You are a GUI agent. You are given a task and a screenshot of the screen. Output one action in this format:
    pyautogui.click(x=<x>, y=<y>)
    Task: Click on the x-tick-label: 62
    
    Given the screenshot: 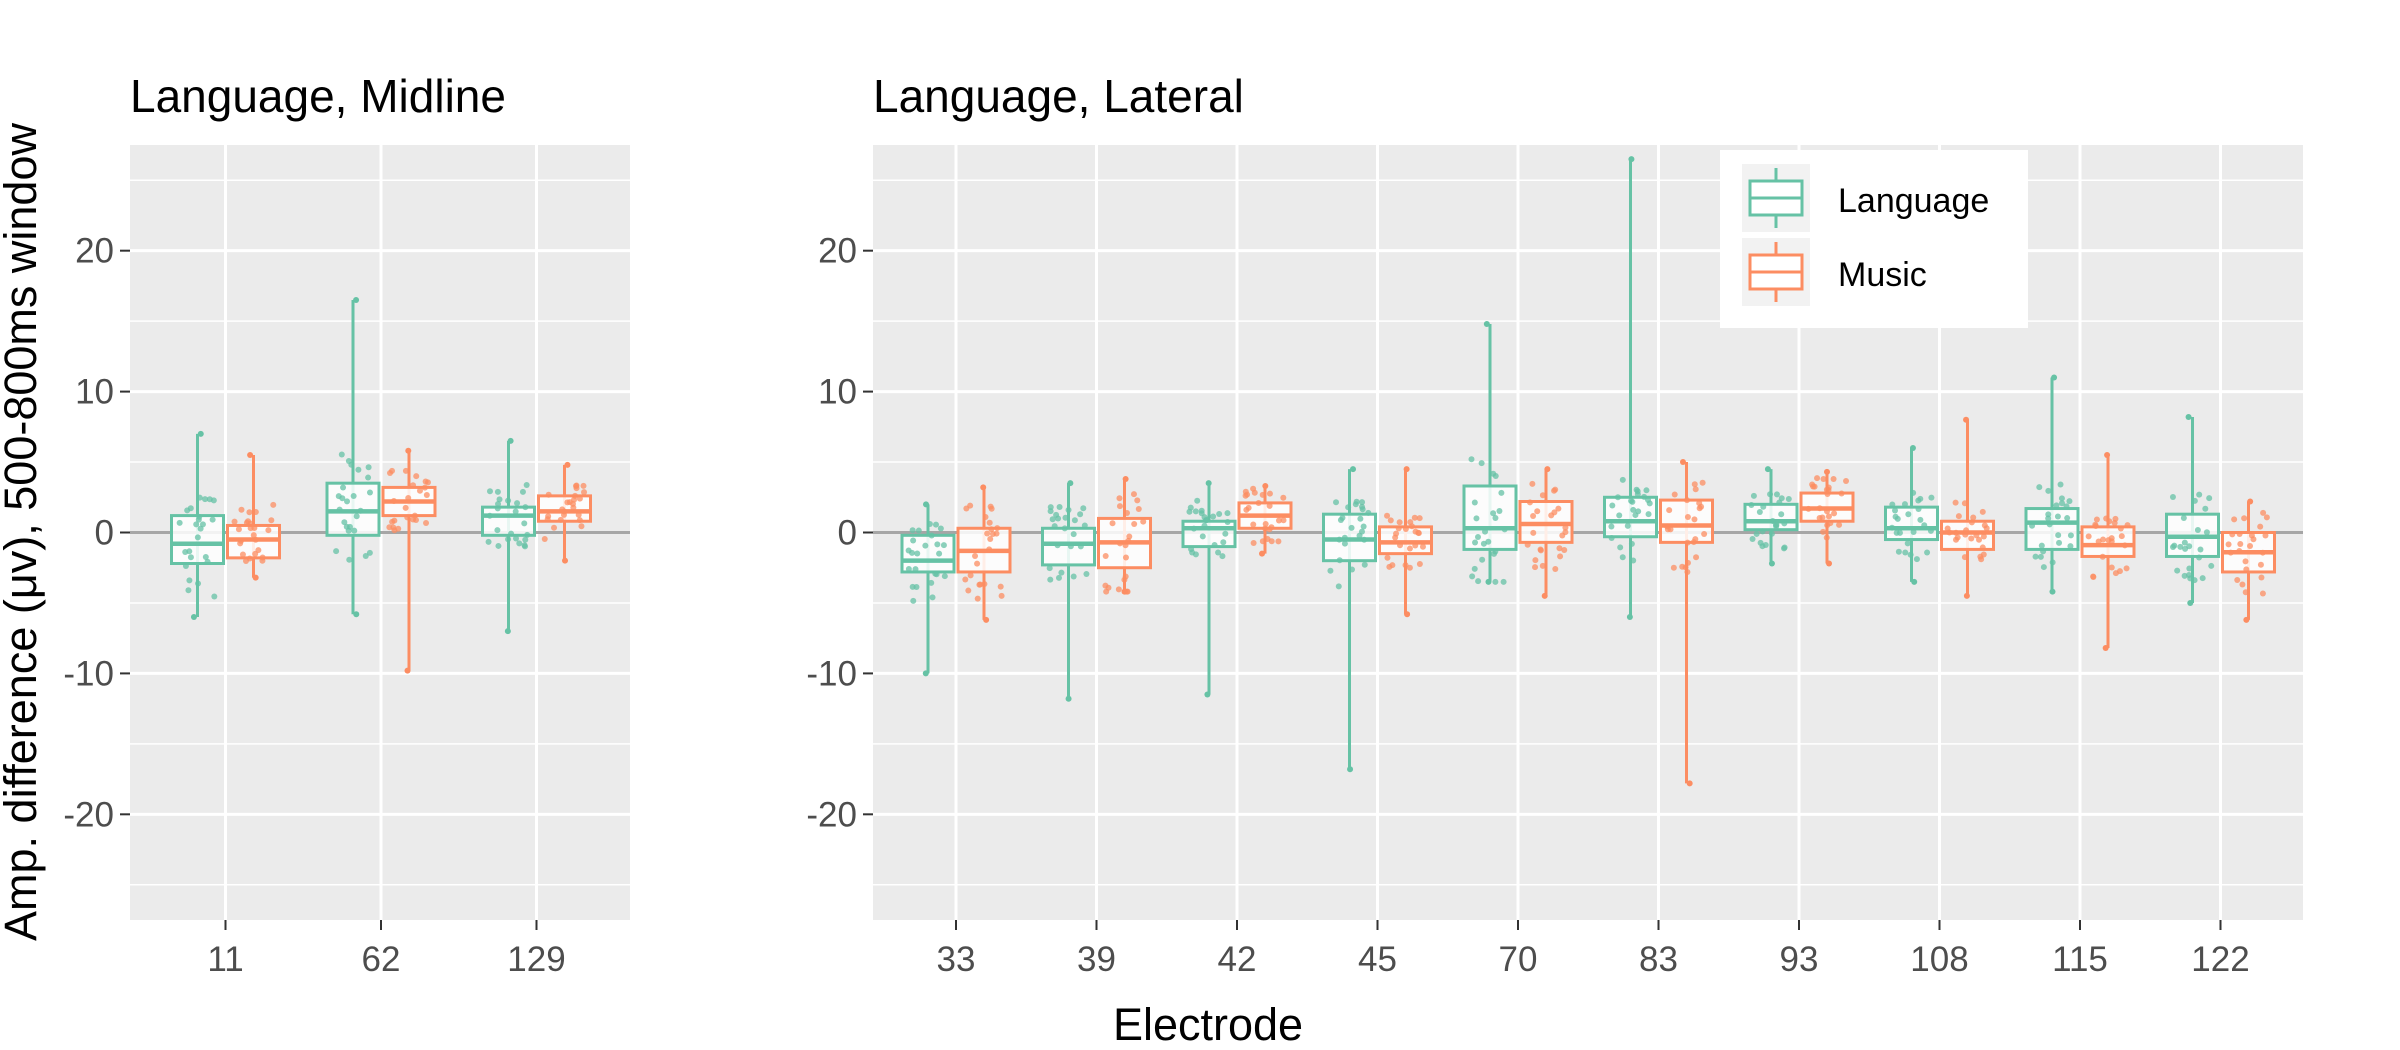 What is the action you would take?
    pyautogui.click(x=381, y=959)
    